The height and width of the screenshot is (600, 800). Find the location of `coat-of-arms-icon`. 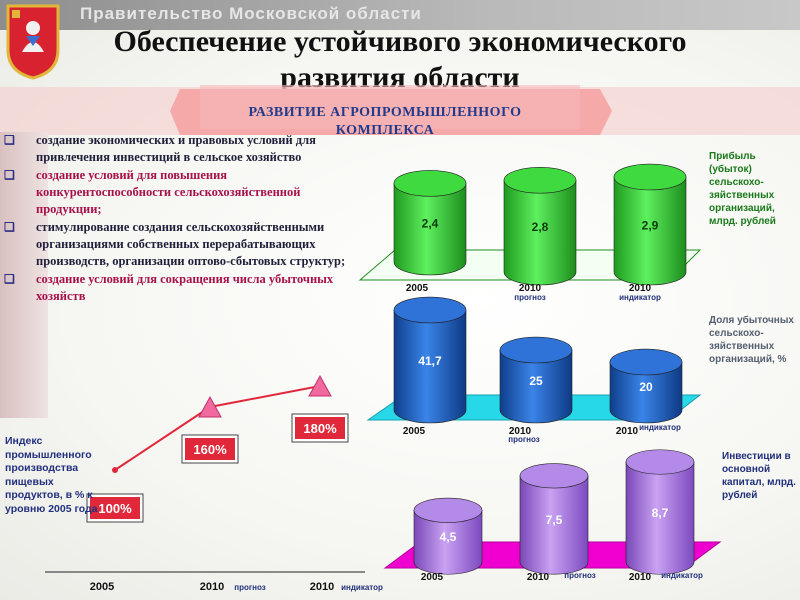

coat-of-arms-icon is located at coordinates (33, 42).